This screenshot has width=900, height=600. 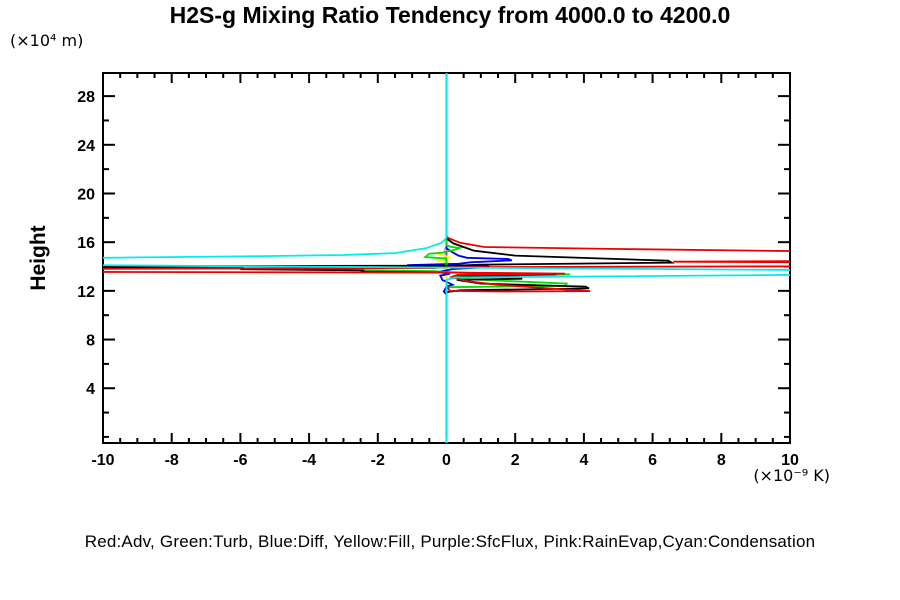 What do you see at coordinates (583, 460) in the screenshot?
I see `x-tick-label: 4` at bounding box center [583, 460].